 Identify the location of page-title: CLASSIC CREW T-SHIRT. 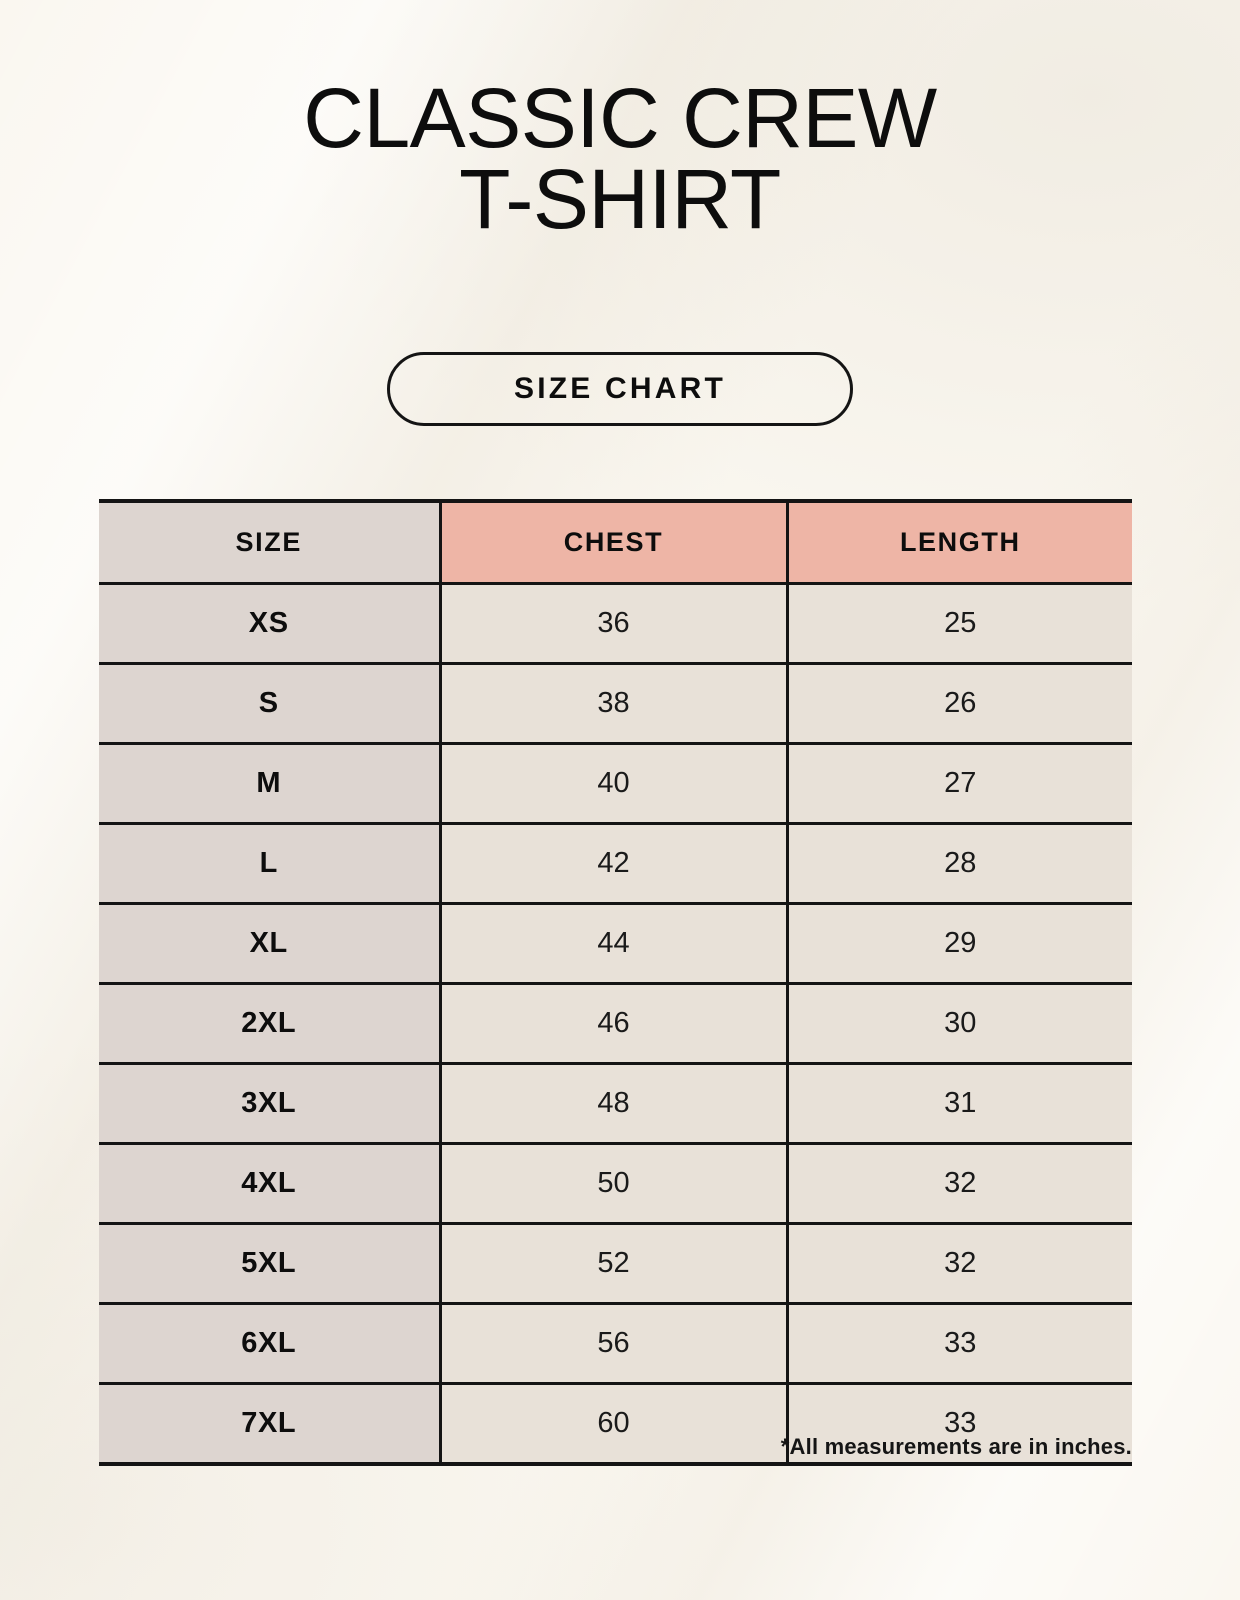
(620, 159).